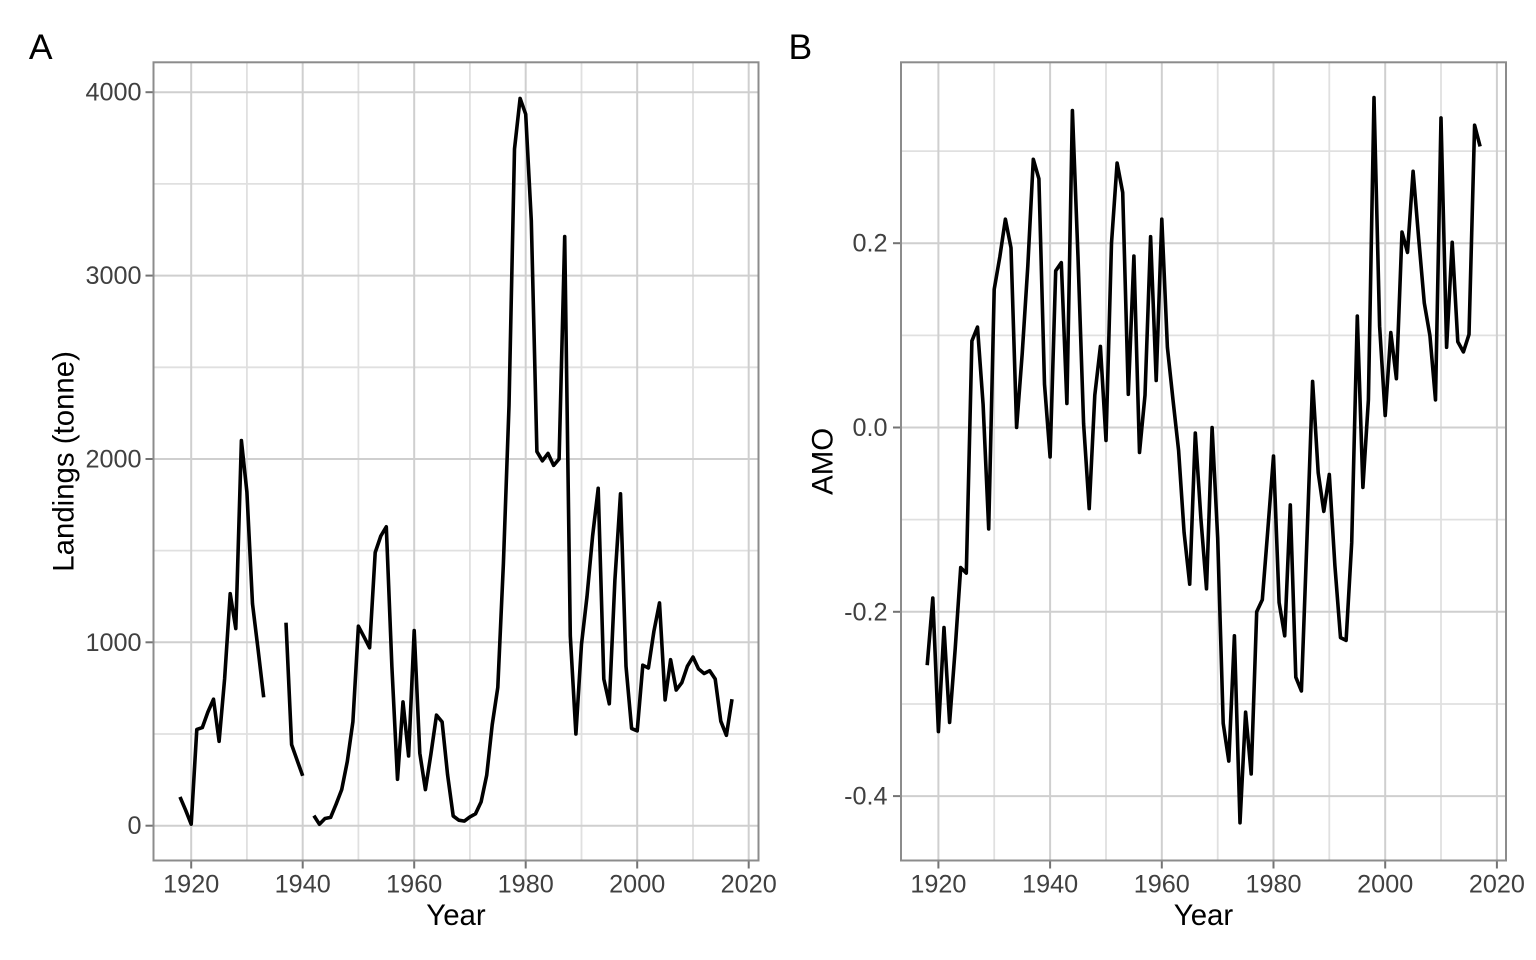 This screenshot has height=960, width=1536. Describe the element at coordinates (869, 244) in the screenshot. I see `svg-text: 0.2` at that location.